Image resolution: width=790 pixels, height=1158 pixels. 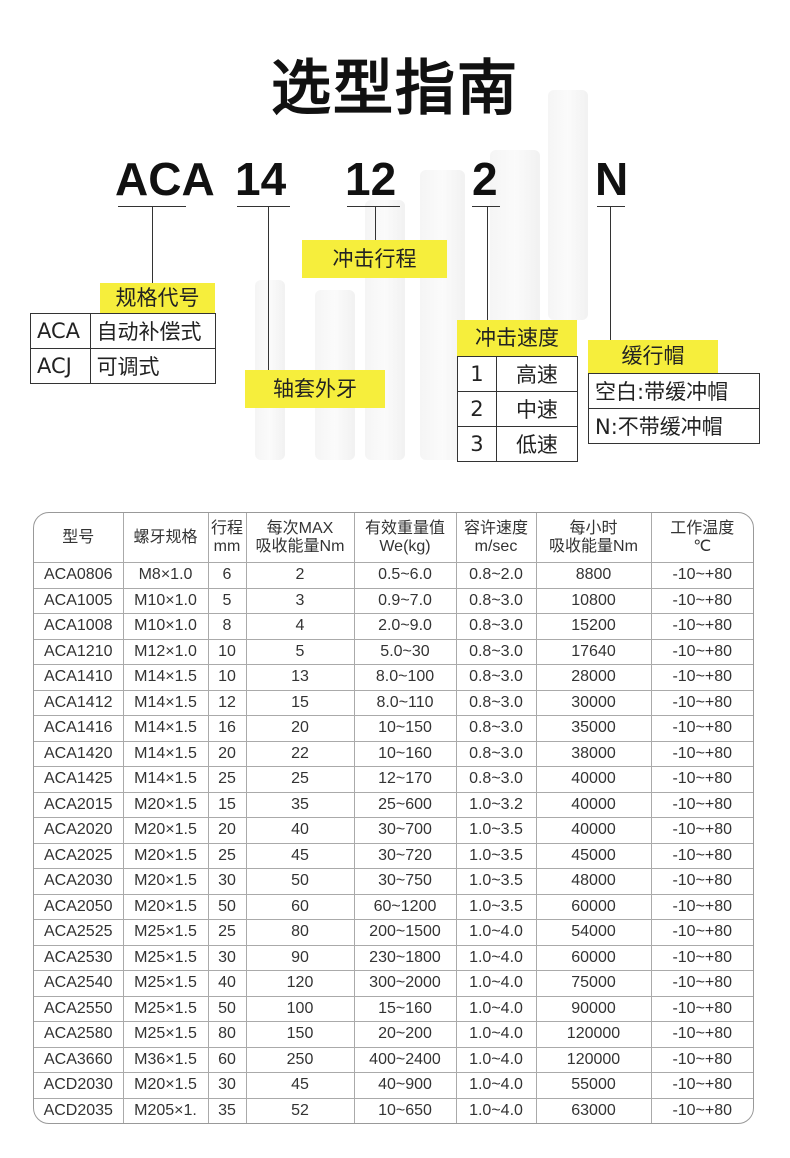 What do you see at coordinates (674, 391) in the screenshot?
I see `cap-option-row: 空白:带缓冲帽` at bounding box center [674, 391].